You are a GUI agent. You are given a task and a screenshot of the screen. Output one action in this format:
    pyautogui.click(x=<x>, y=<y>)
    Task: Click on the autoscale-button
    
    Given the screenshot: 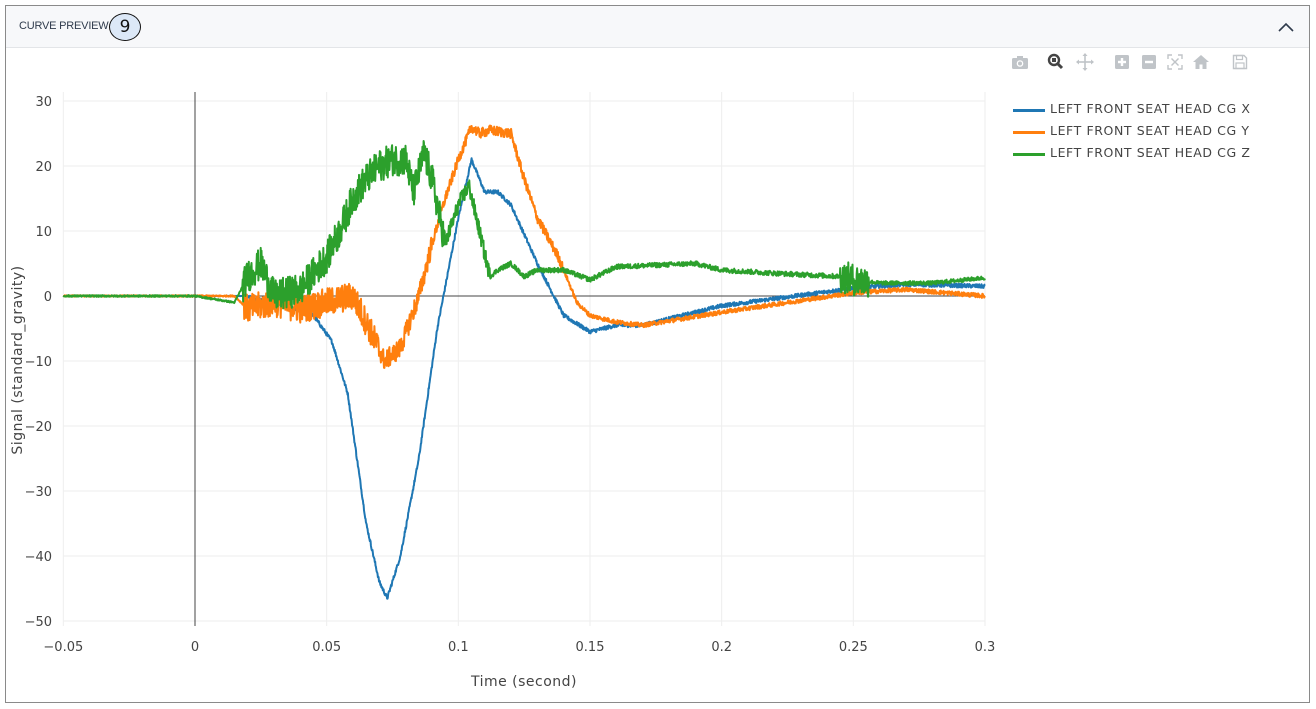 What is the action you would take?
    pyautogui.click(x=1175, y=62)
    